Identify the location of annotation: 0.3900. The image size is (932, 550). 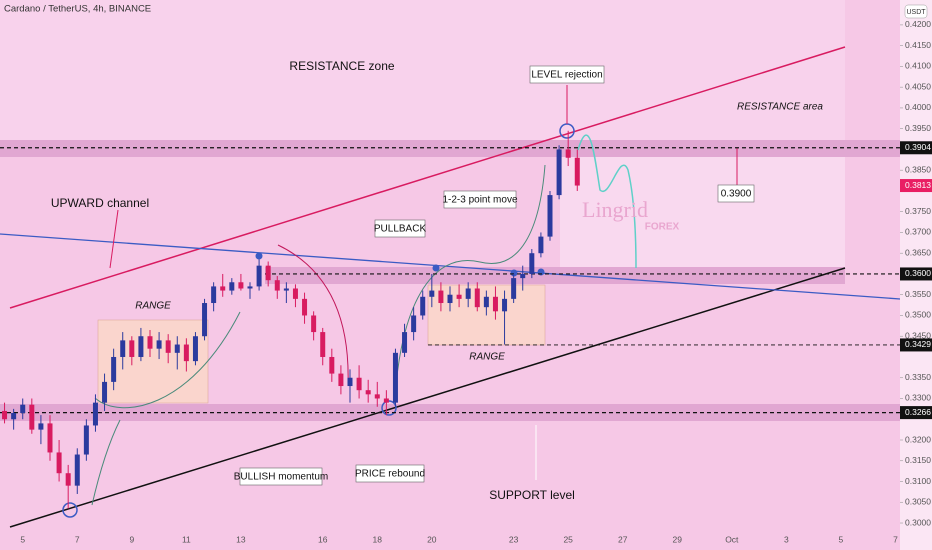
(736, 194).